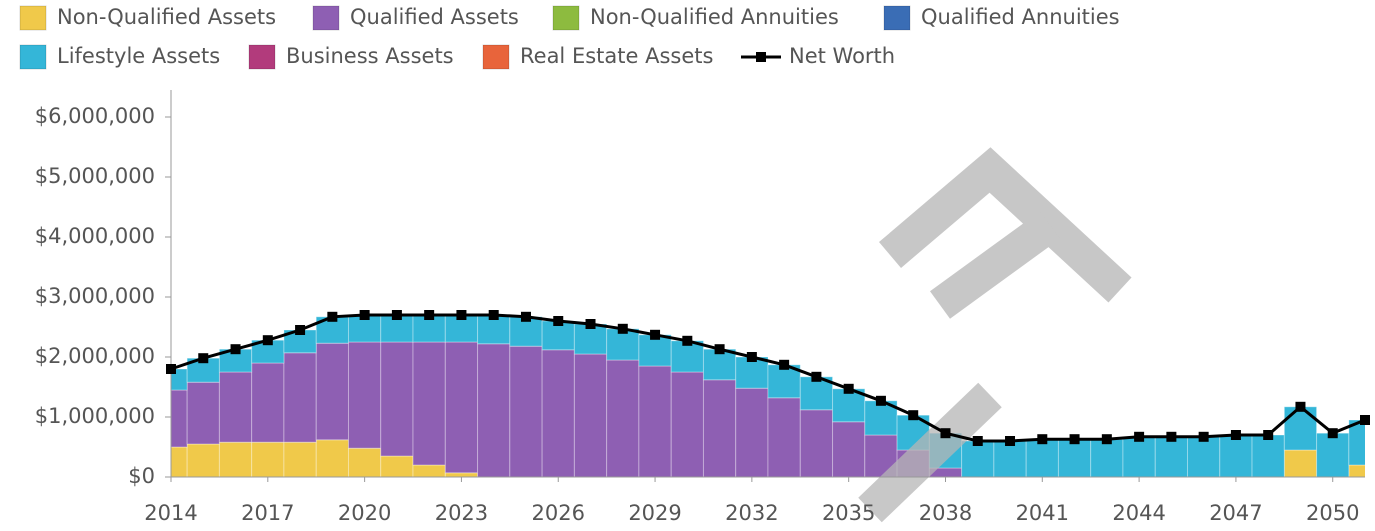 This screenshot has height=531, width=1375. I want to click on legend-label: Lifestyle Assets, so click(138, 56).